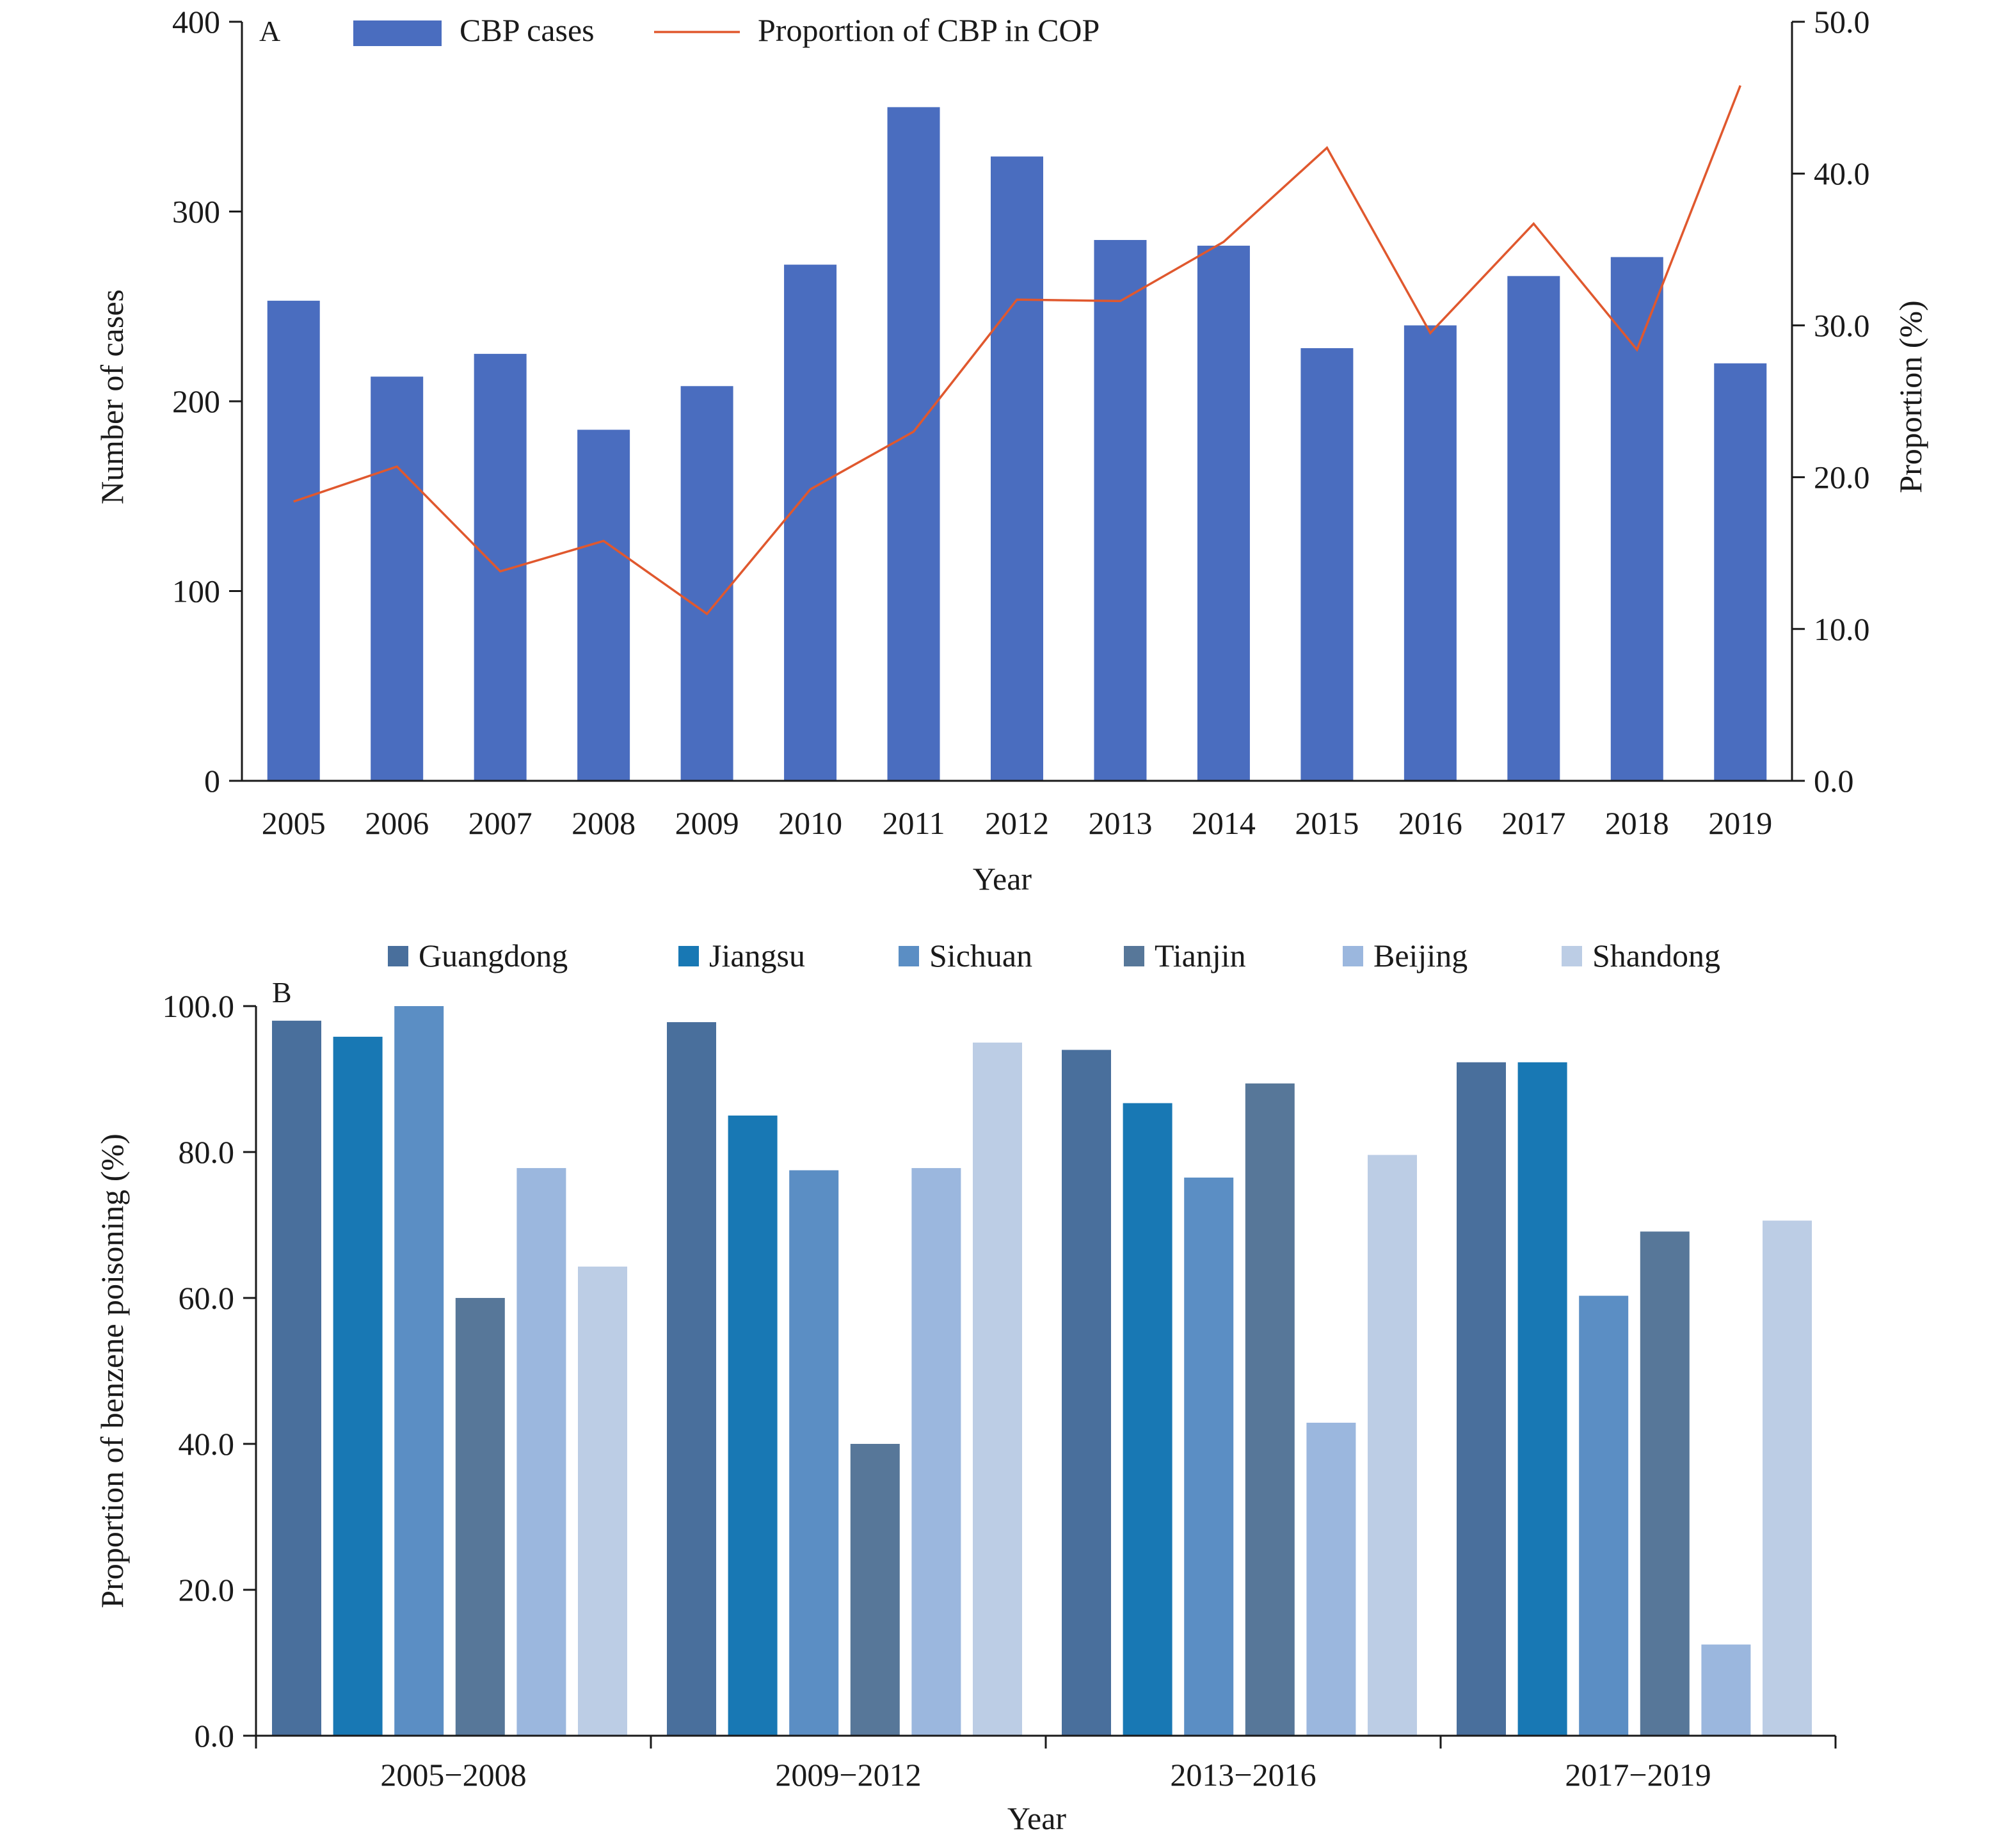 The height and width of the screenshot is (1833, 2016). What do you see at coordinates (1842, 325) in the screenshot?
I see `y2-tick-label: 30.0` at bounding box center [1842, 325].